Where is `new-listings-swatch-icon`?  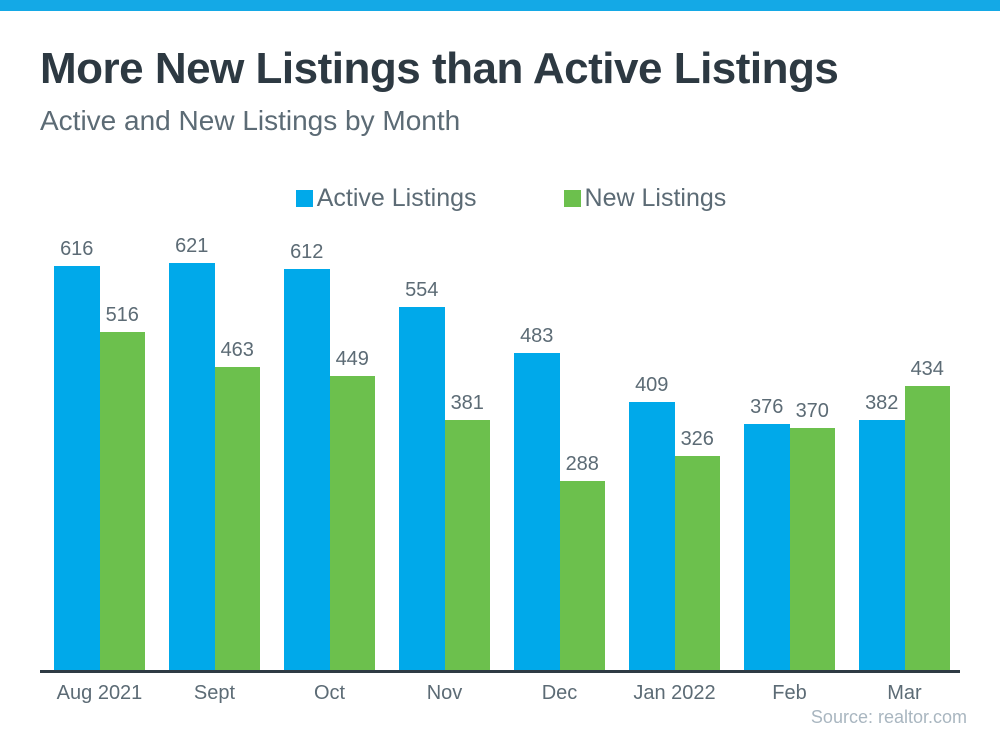 new-listings-swatch-icon is located at coordinates (572, 198).